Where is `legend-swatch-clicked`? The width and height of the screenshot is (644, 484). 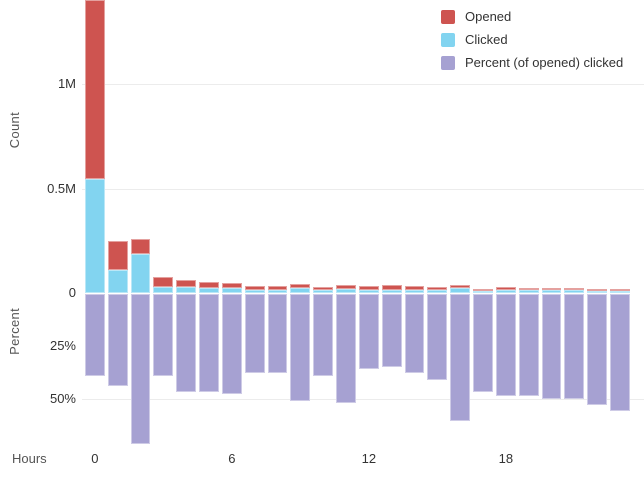
legend-swatch-clicked is located at coordinates (448, 39).